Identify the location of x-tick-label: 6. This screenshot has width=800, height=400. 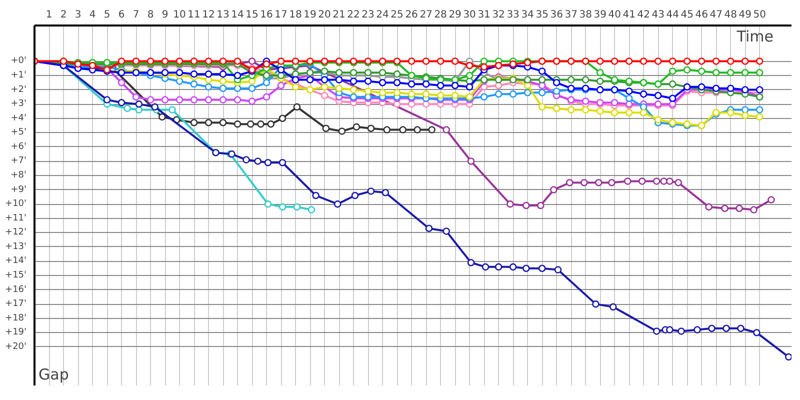
(121, 15).